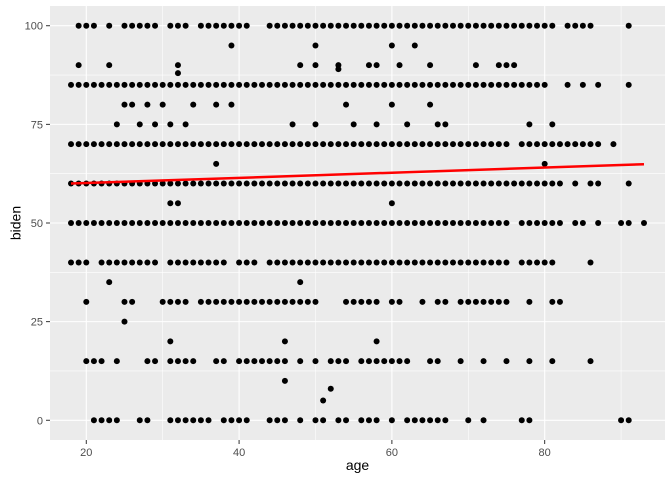 This screenshot has height=480, width=672. Describe the element at coordinates (37, 323) in the screenshot. I see `y-tick-label: 25` at that location.